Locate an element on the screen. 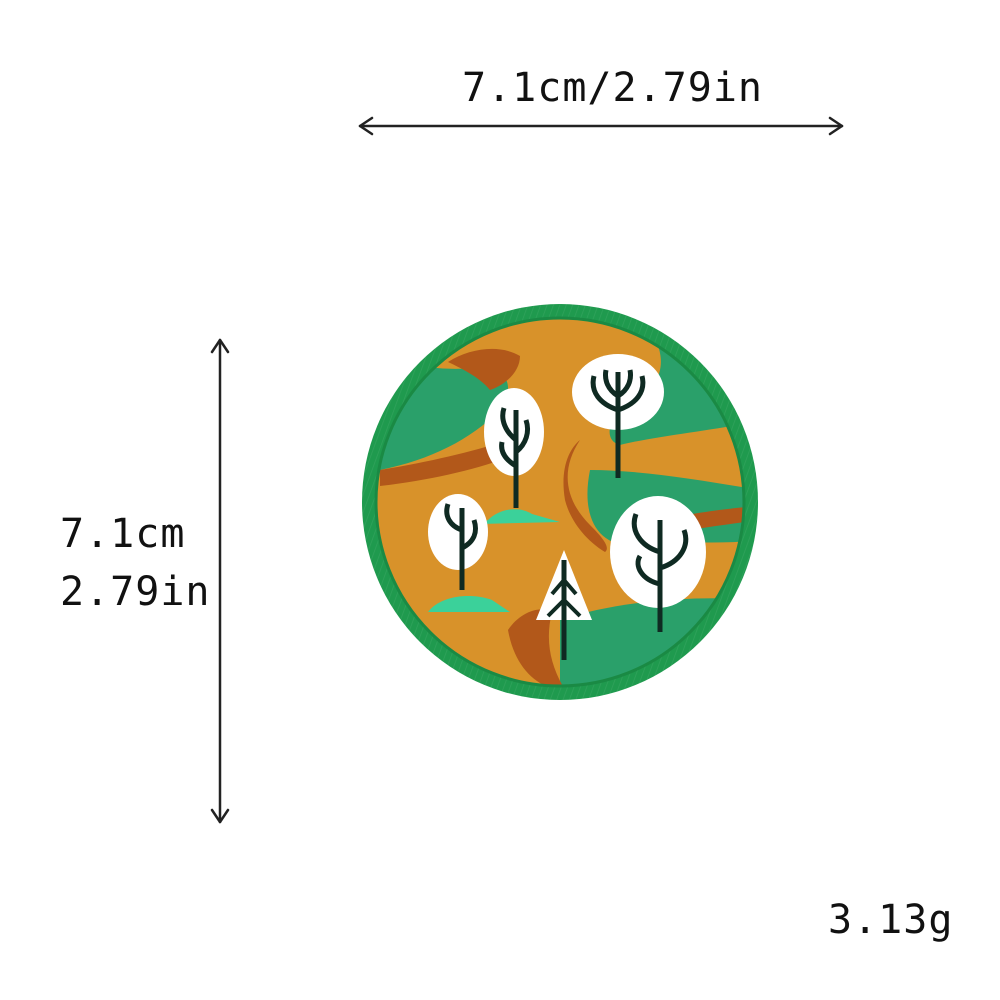  grass-mound-upper is located at coordinates (520, 516).